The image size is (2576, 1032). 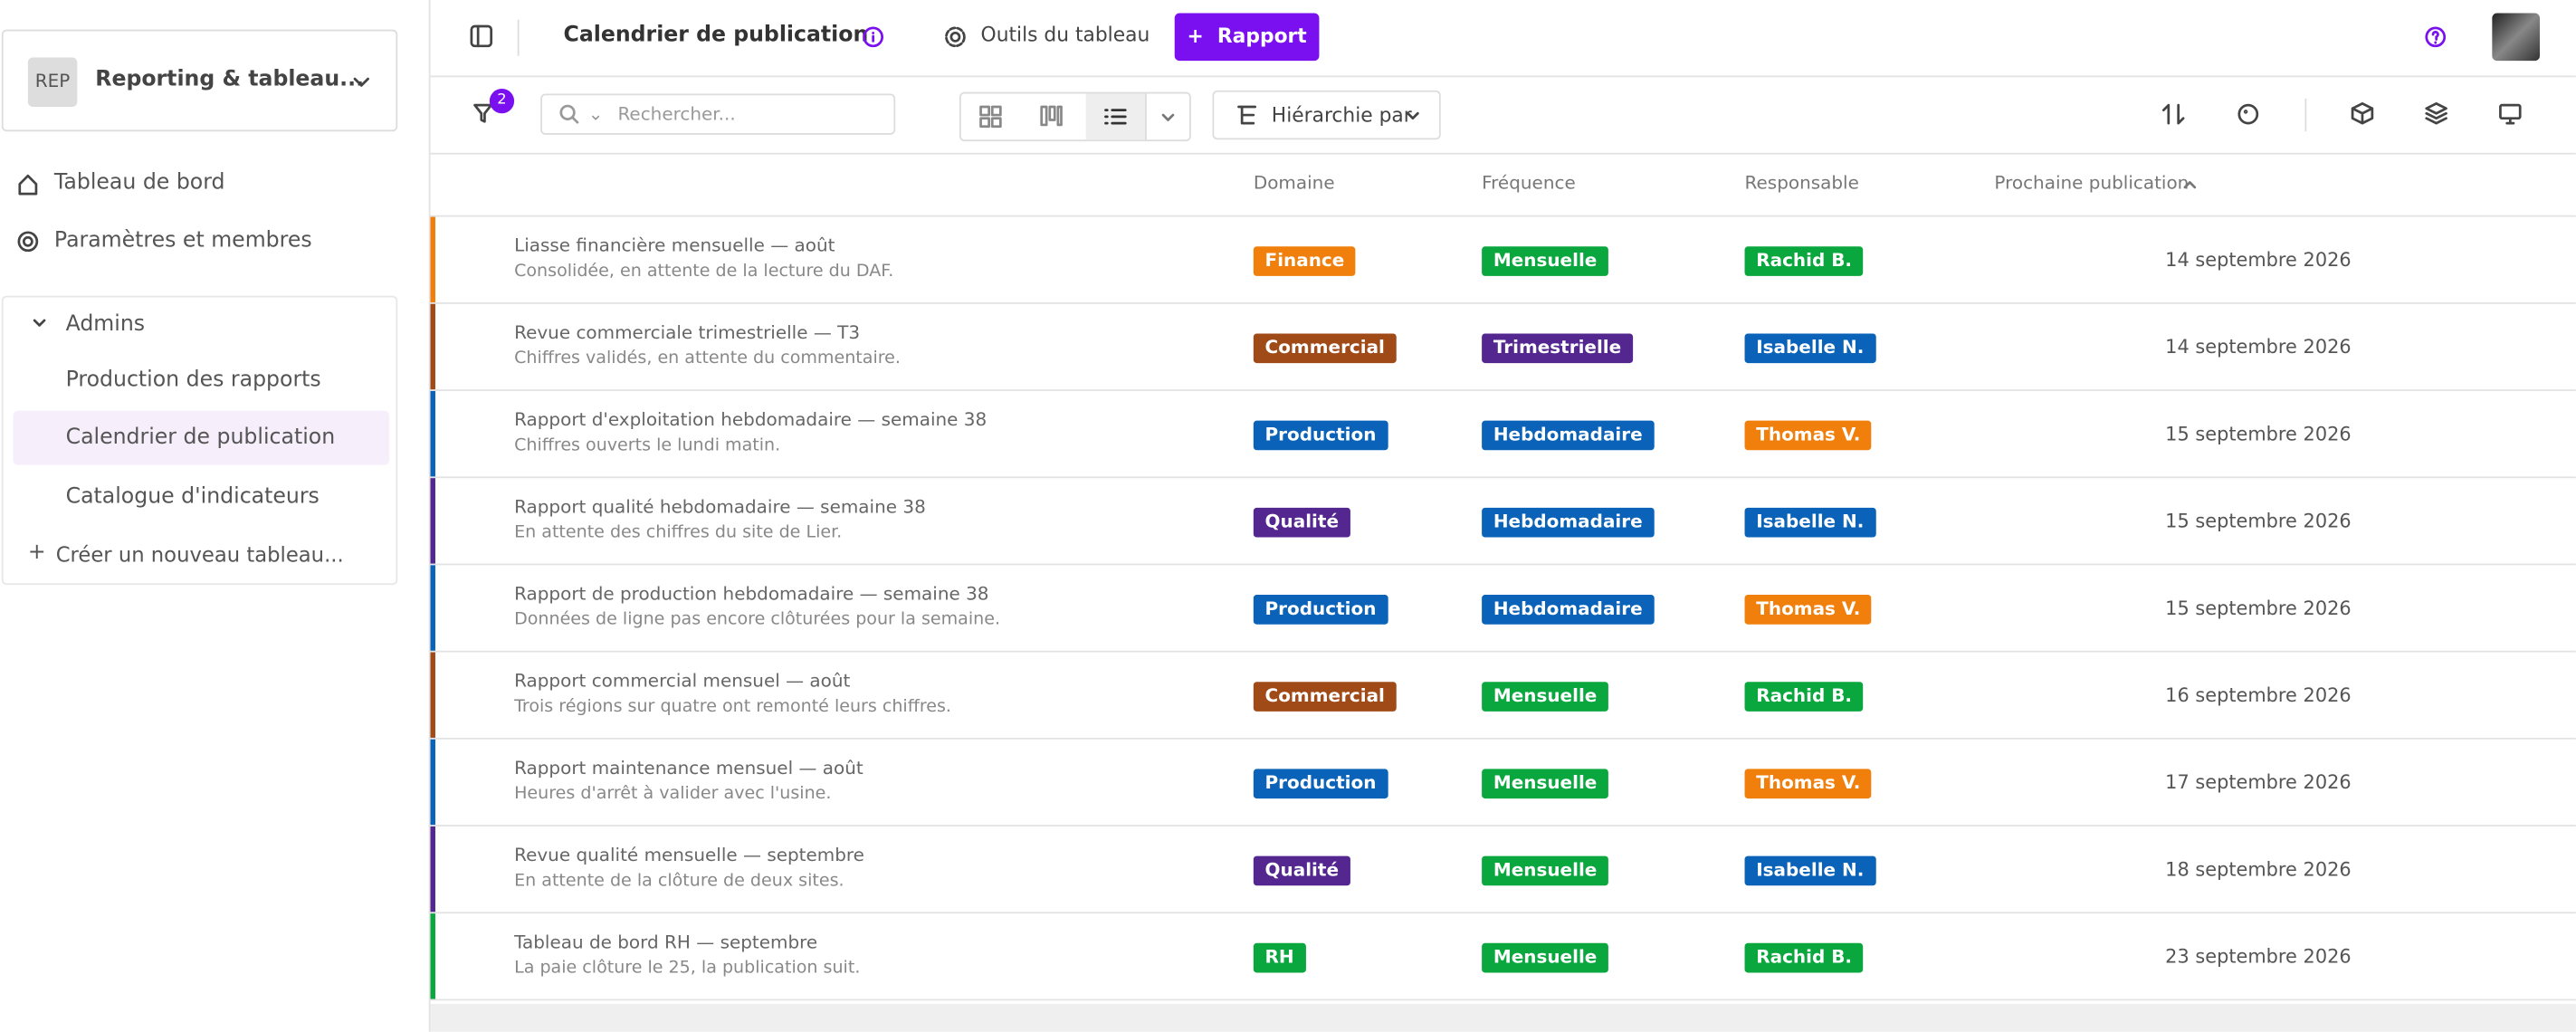 I want to click on board-view, so click(x=1052, y=116).